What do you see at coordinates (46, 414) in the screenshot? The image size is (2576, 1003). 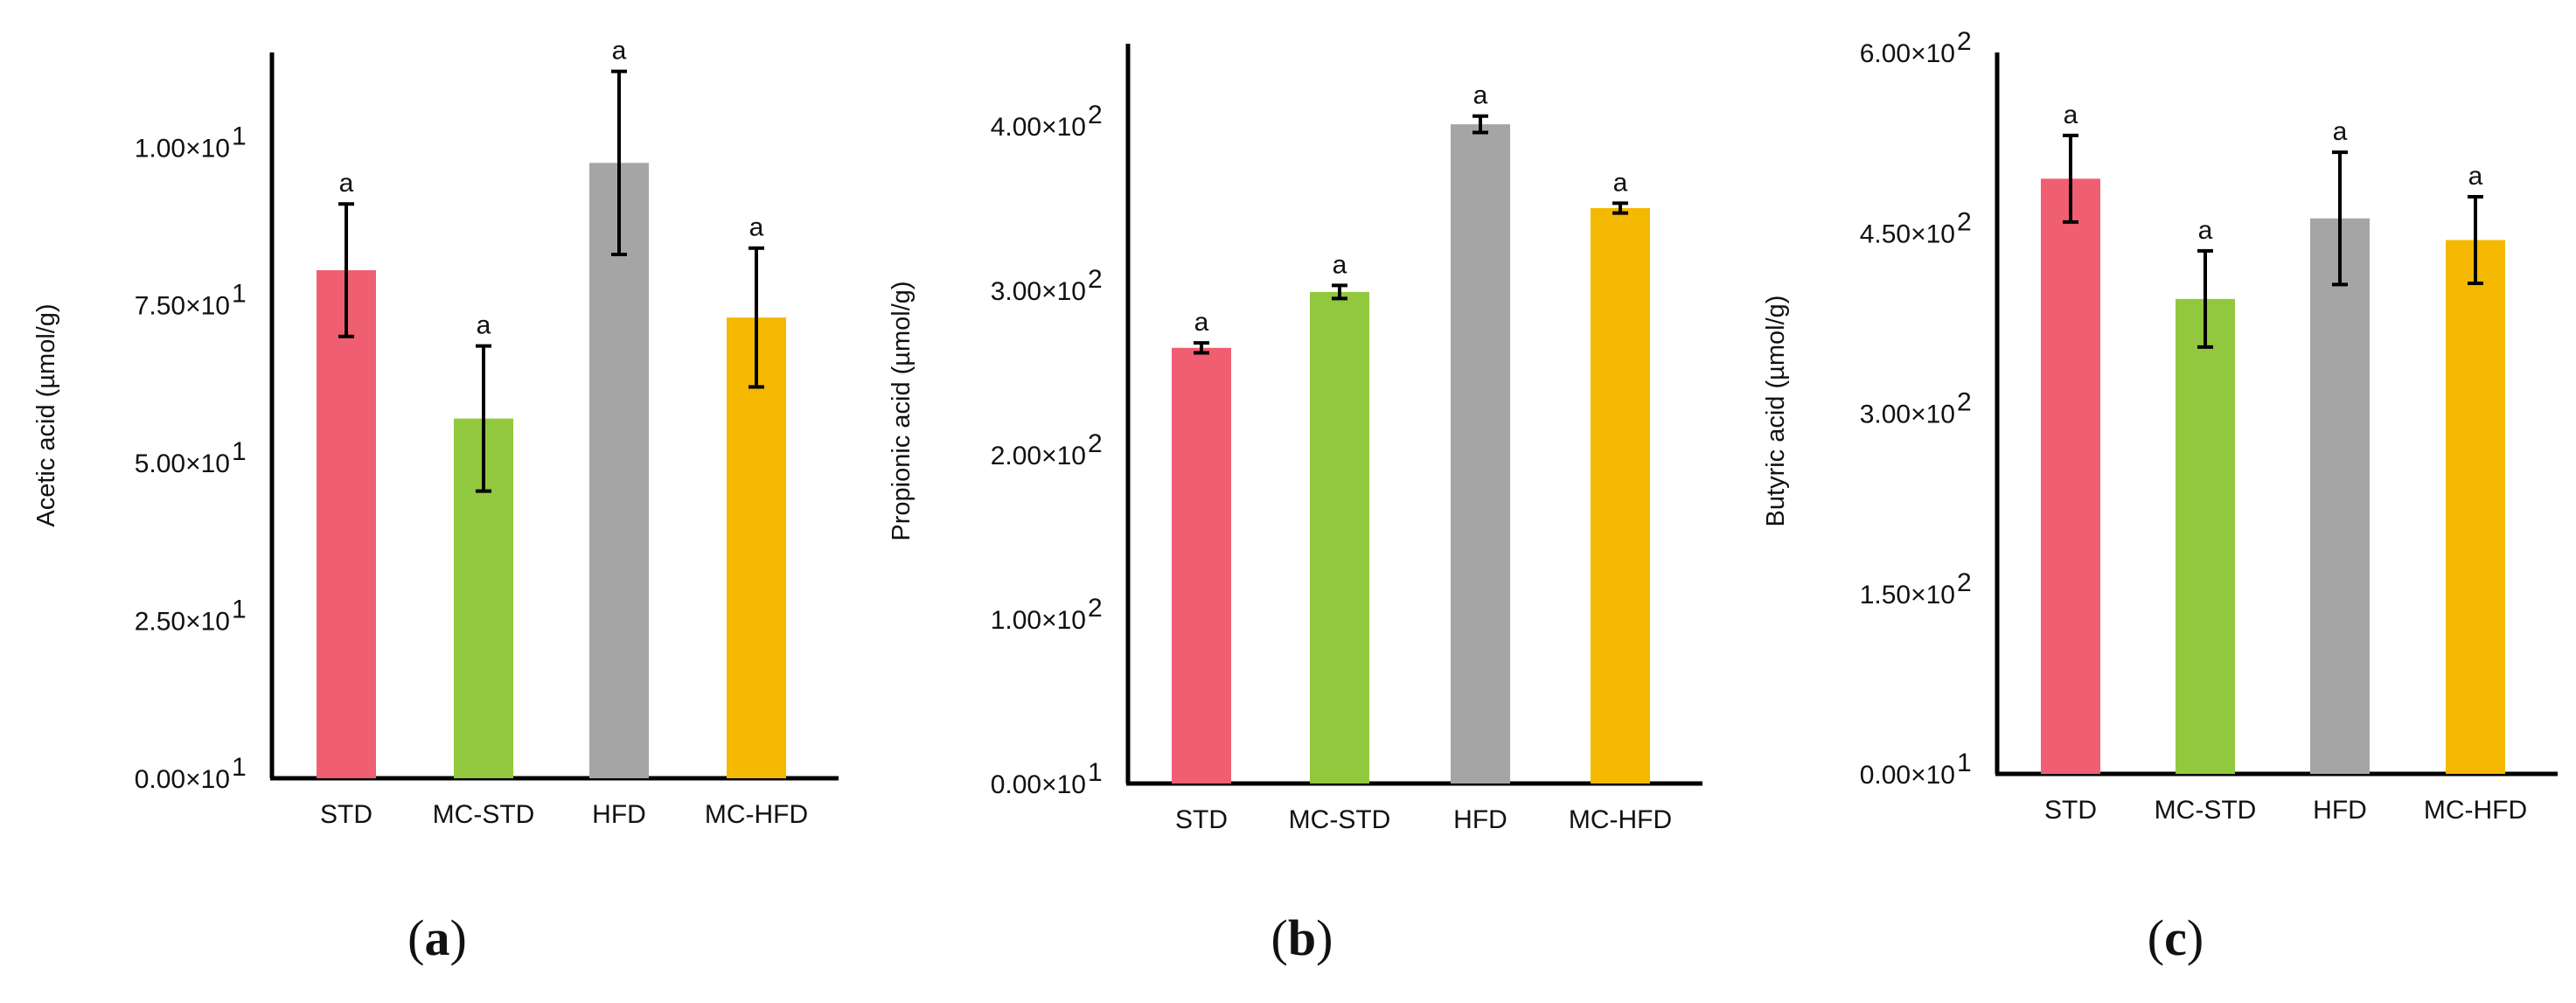 I see `y-axis-title: Acetic acid (µmol/g)` at bounding box center [46, 414].